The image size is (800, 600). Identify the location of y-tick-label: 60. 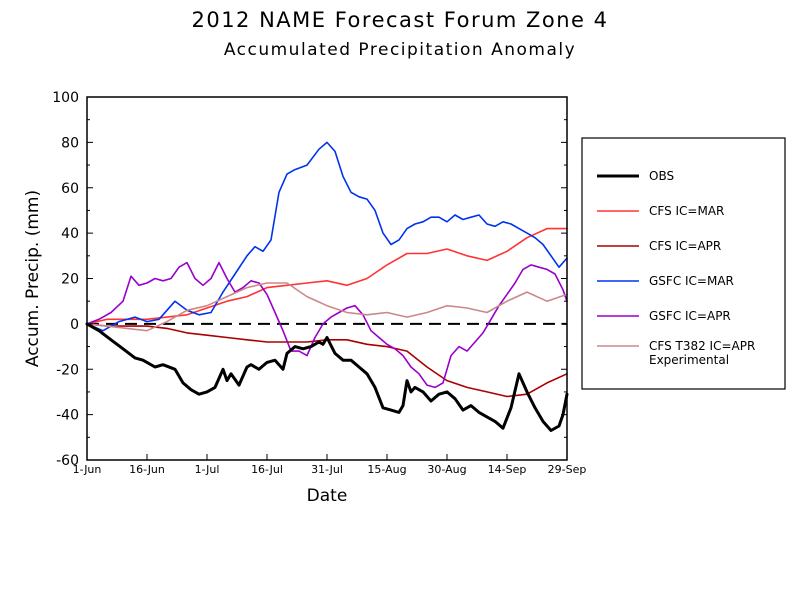
(70, 189).